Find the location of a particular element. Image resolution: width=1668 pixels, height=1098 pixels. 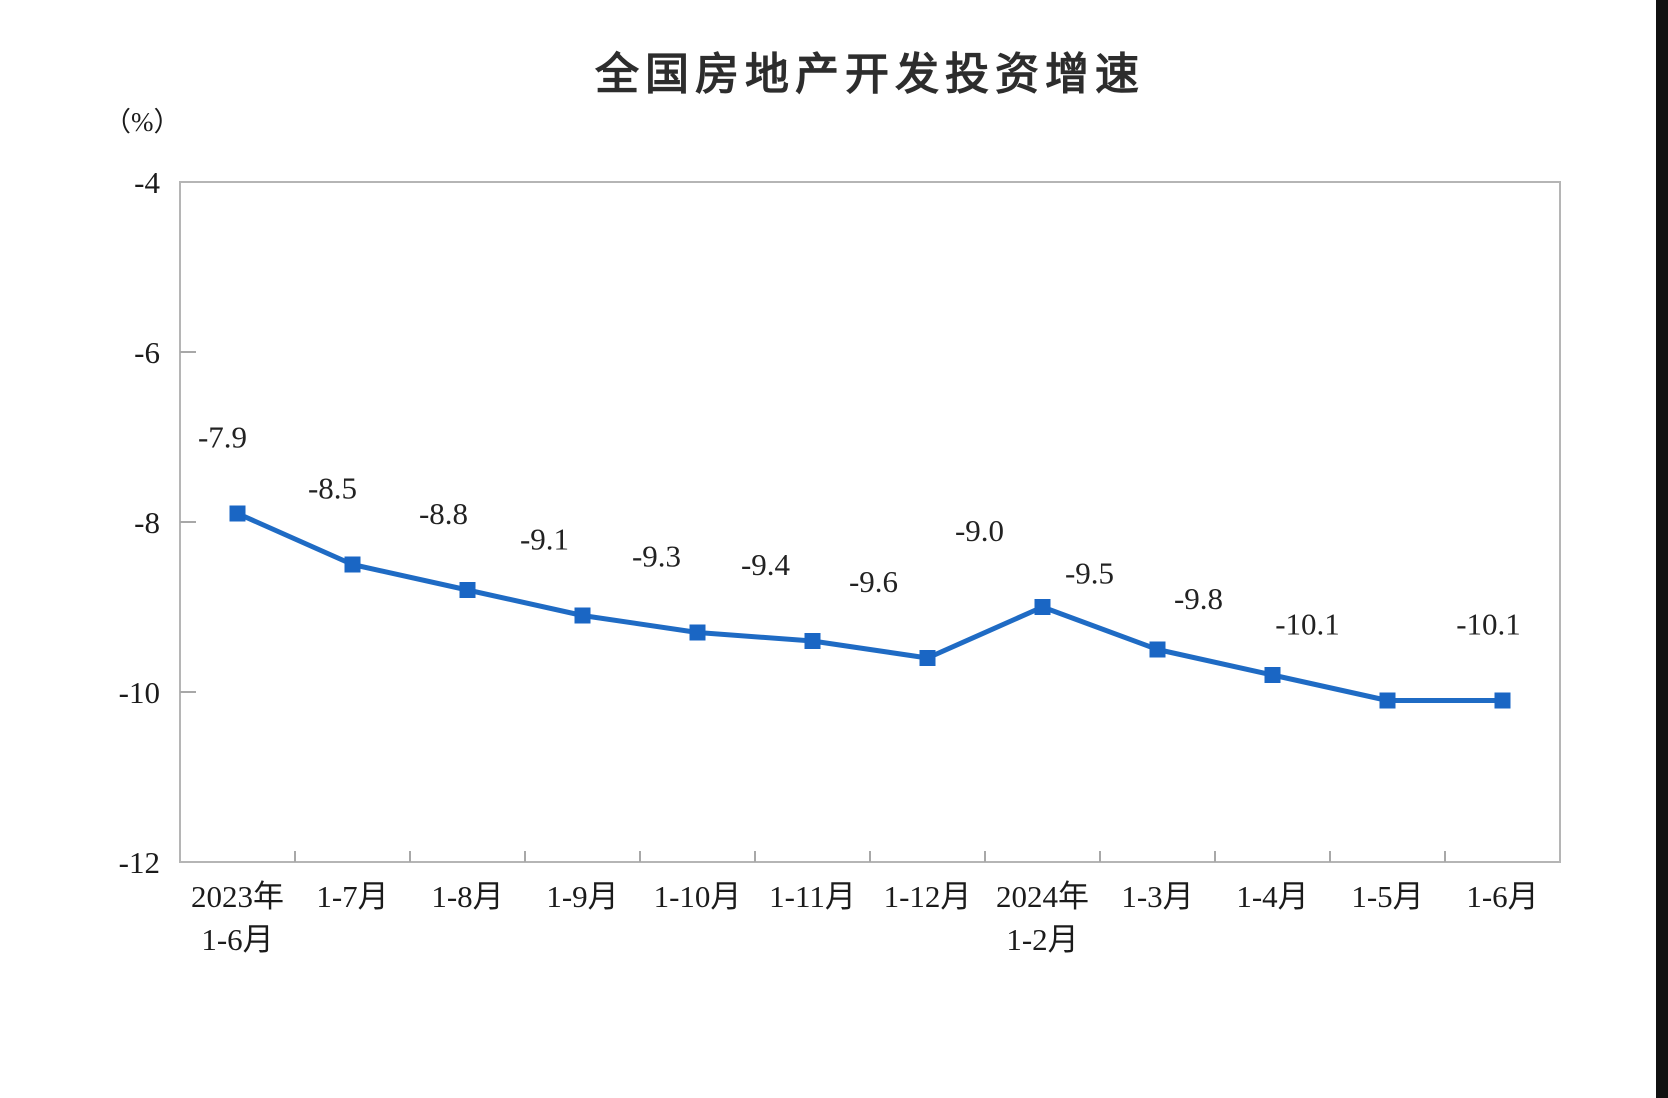

x-axis-category-label: 1-12月 is located at coordinates (928, 896).